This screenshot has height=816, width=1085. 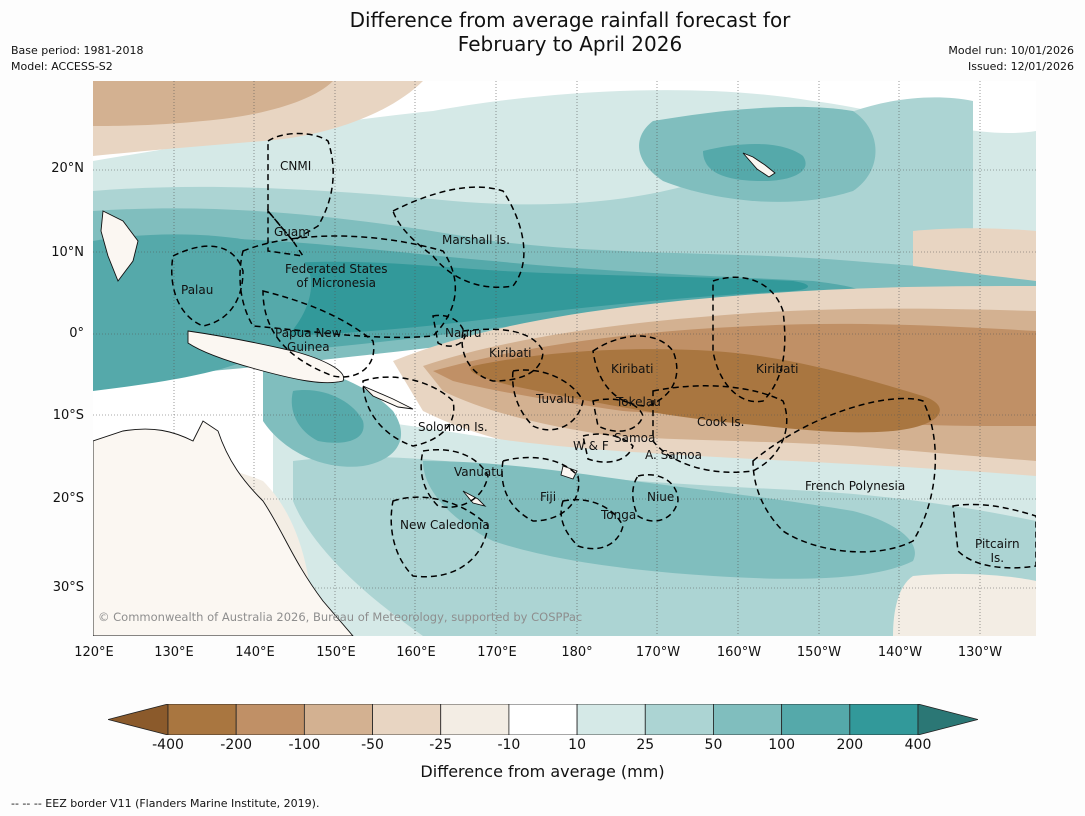 What do you see at coordinates (577, 745) in the screenshot?
I see `colorbar-tick-label: 10` at bounding box center [577, 745].